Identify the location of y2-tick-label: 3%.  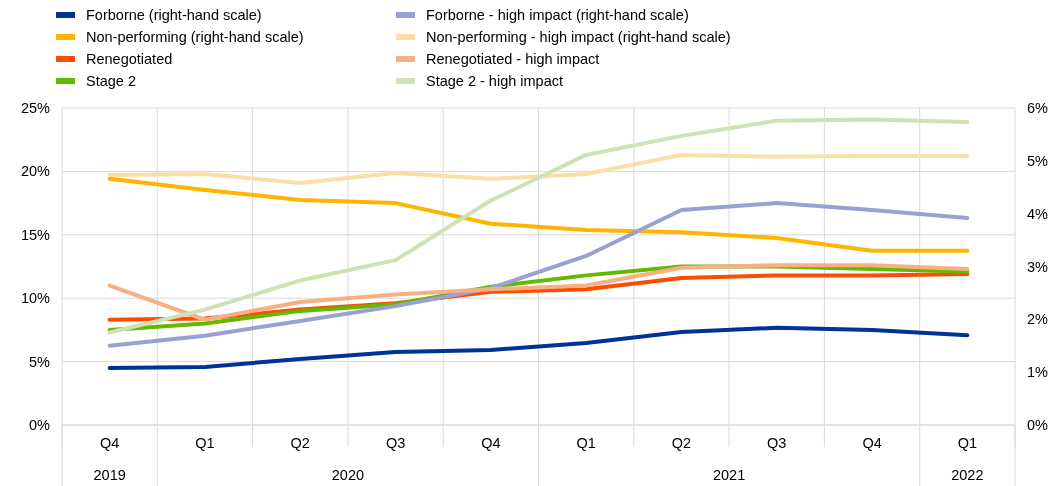
(1038, 266).